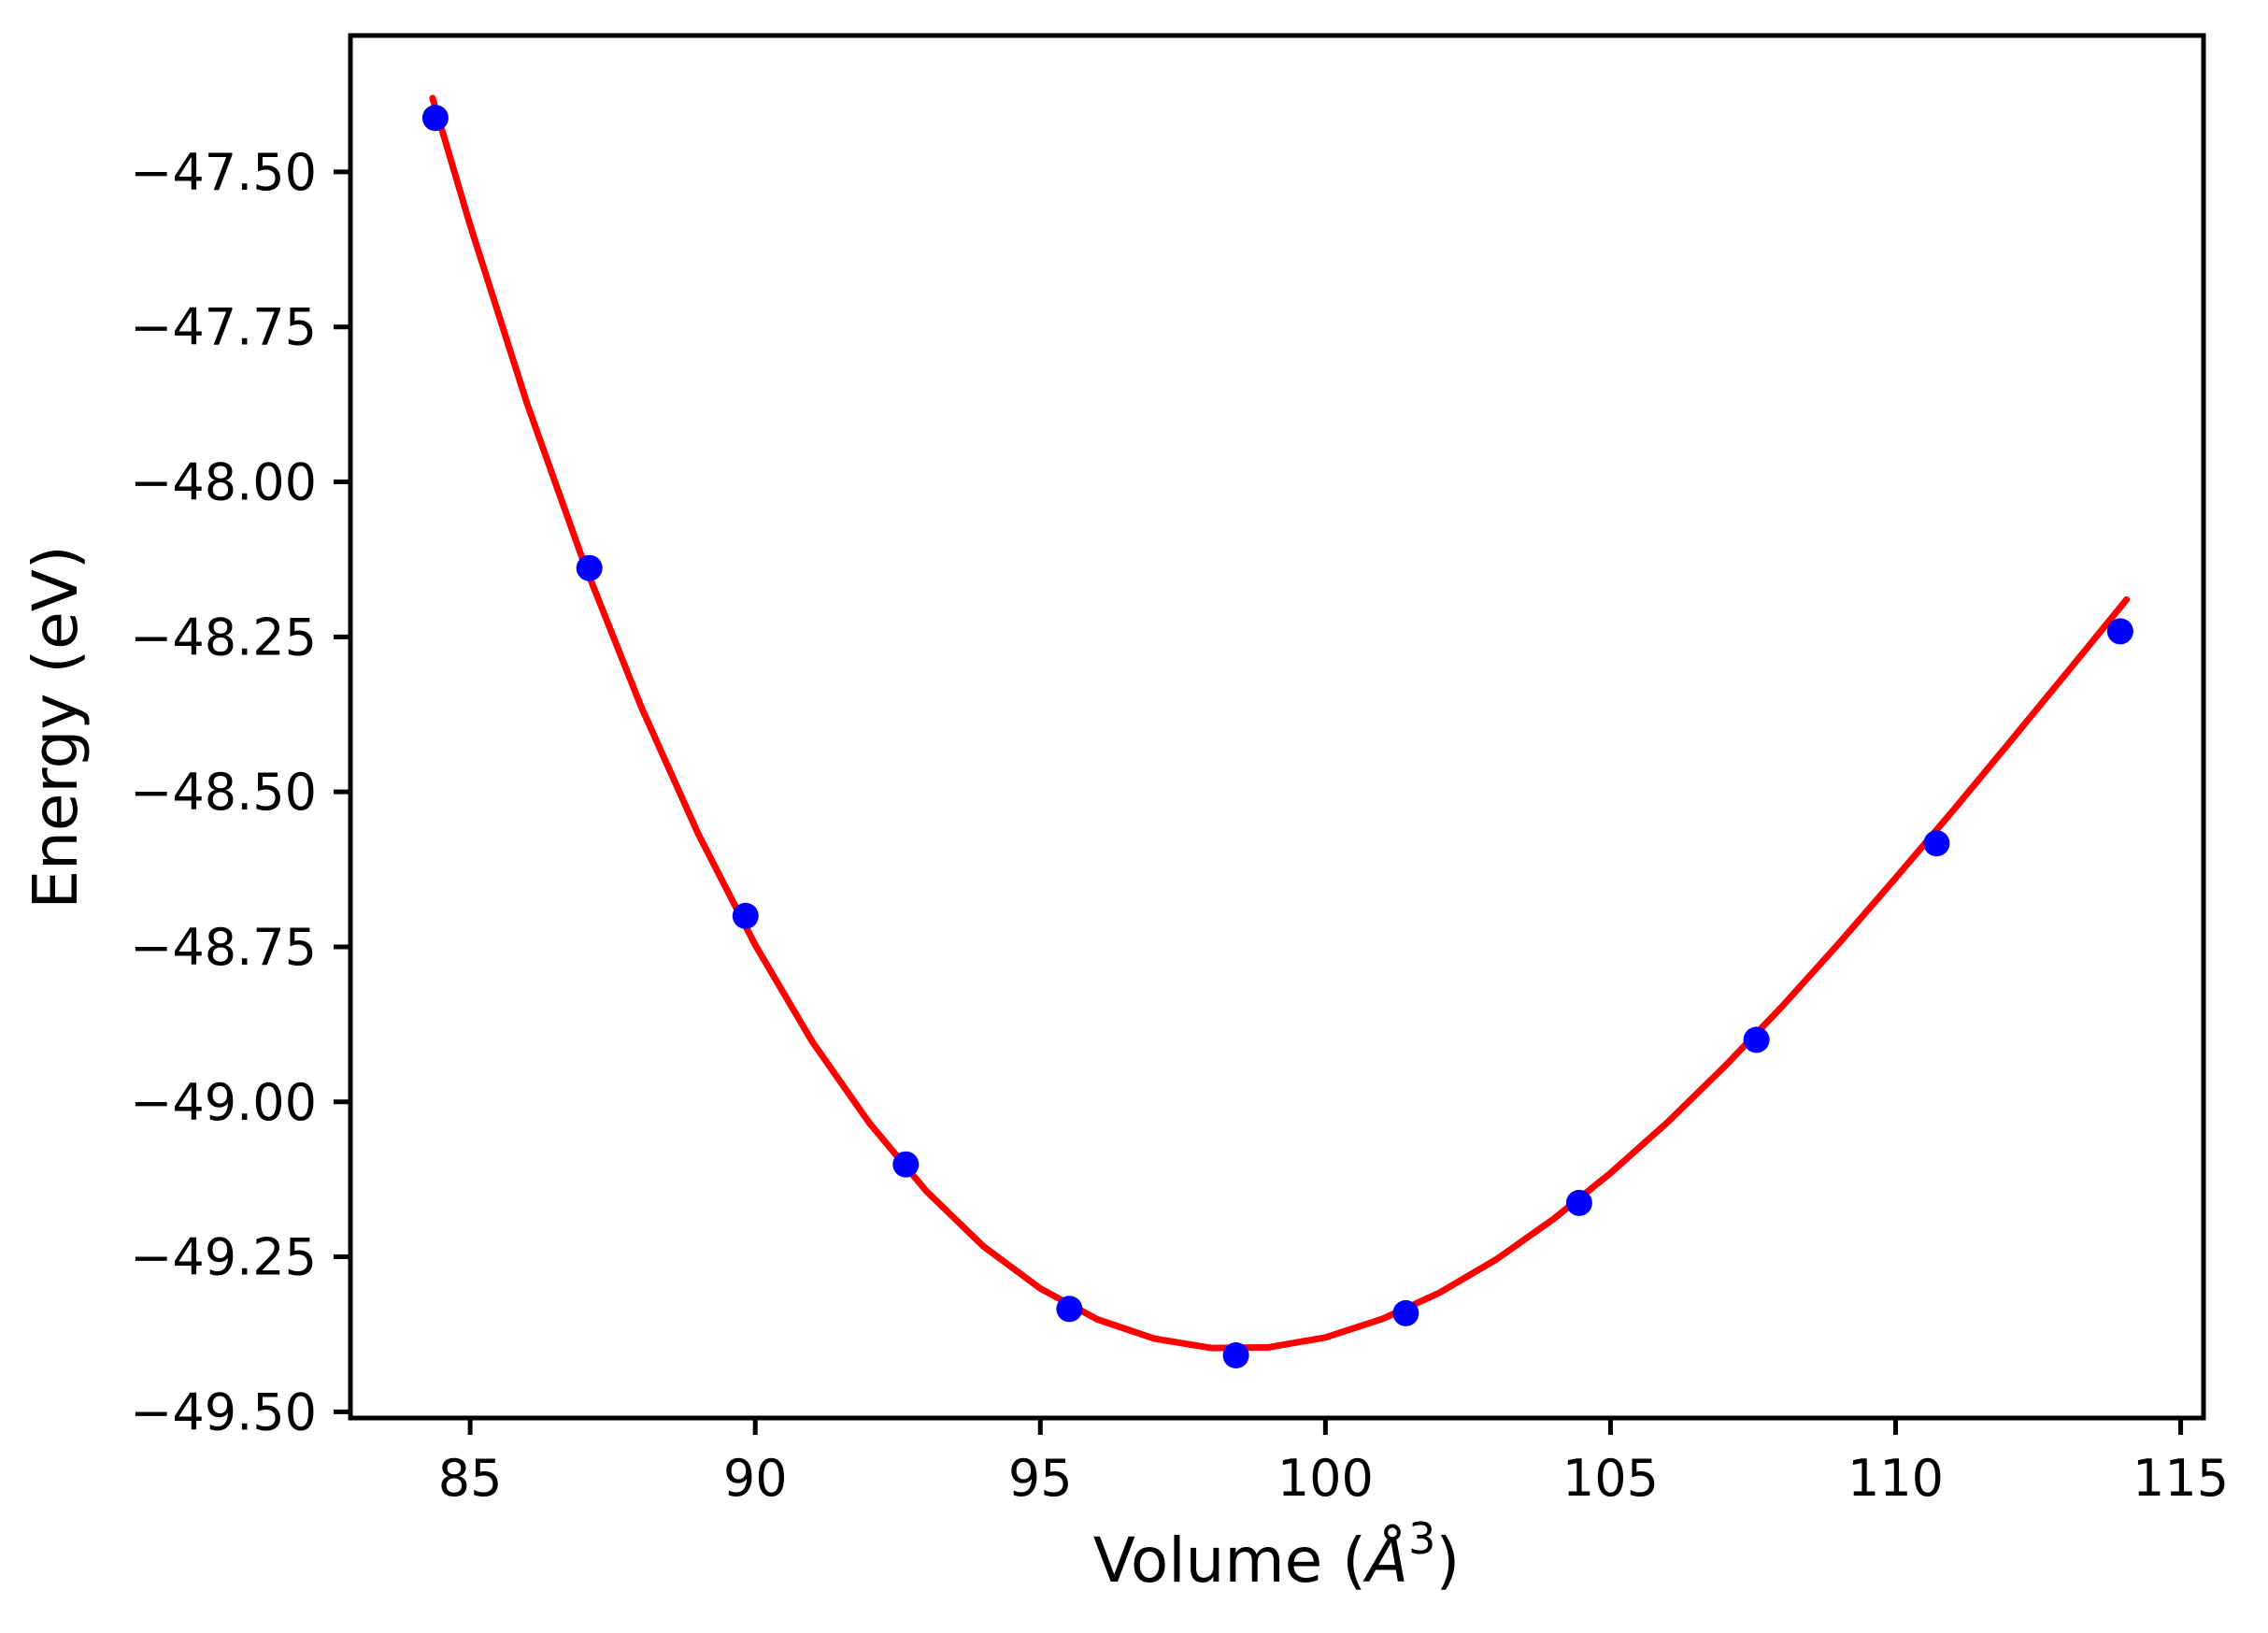 The width and height of the screenshot is (2268, 1633). What do you see at coordinates (1325, 1478) in the screenshot?
I see `x-tick-label: 100` at bounding box center [1325, 1478].